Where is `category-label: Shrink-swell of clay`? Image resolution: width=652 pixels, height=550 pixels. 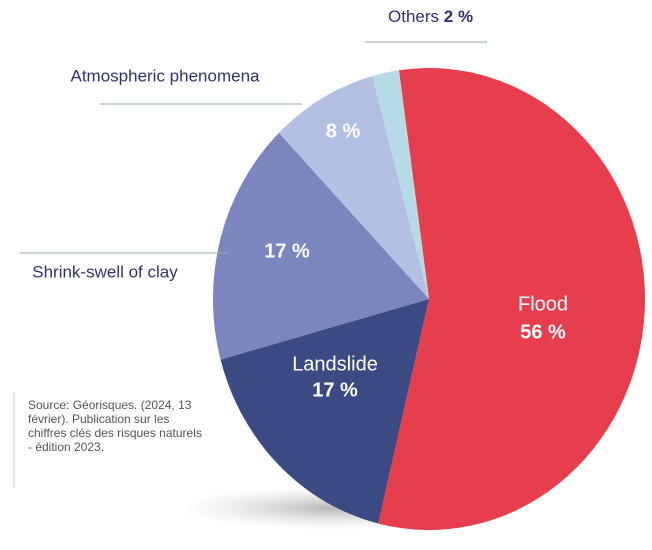 category-label: Shrink-swell of clay is located at coordinates (105, 271).